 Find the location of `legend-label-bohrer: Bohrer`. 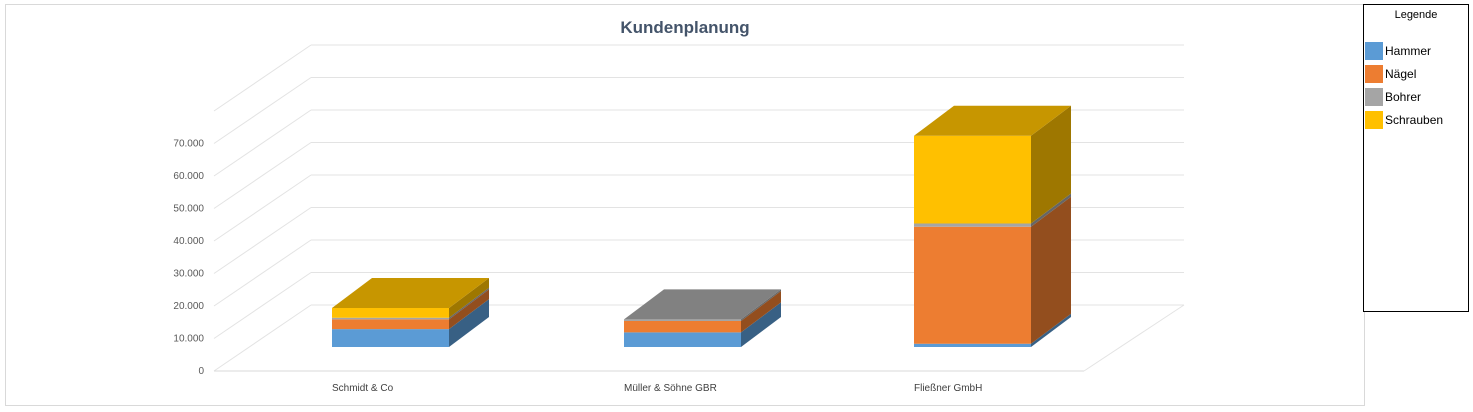

legend-label-bohrer: Bohrer is located at coordinates (1403, 97).